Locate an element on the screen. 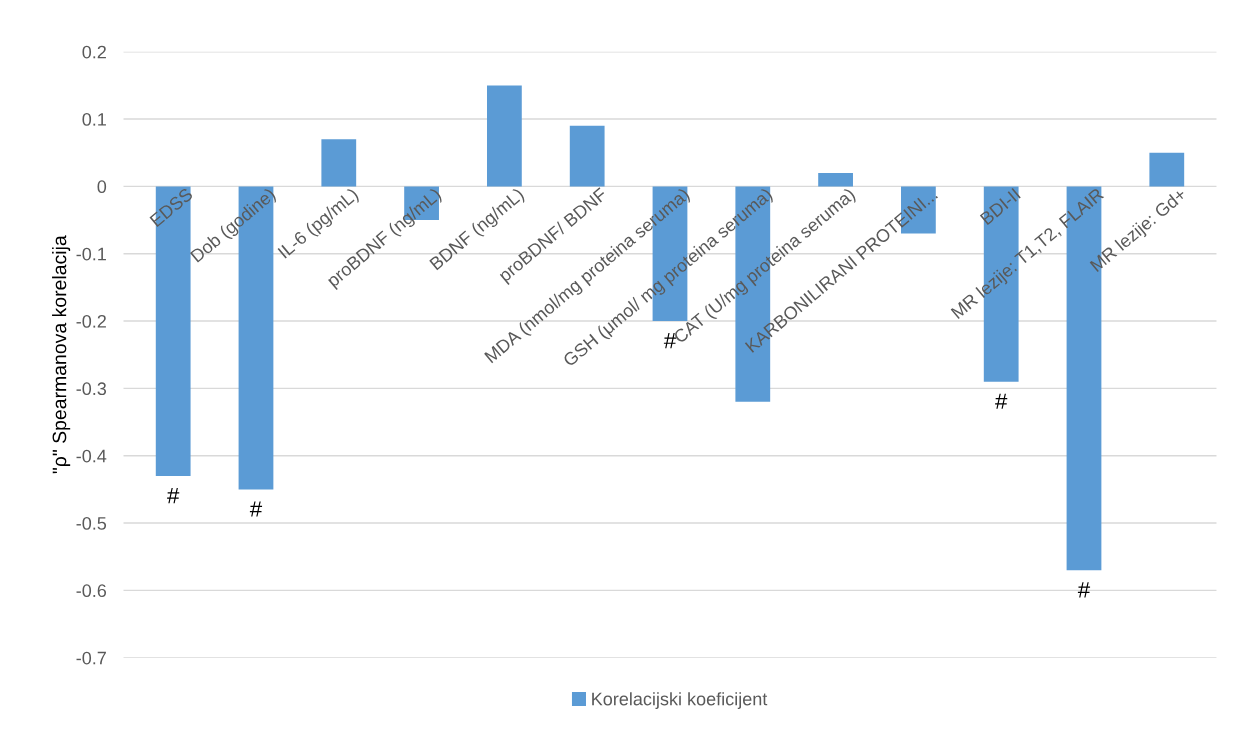  y-tick-label: -0.5 is located at coordinates (91, 523).